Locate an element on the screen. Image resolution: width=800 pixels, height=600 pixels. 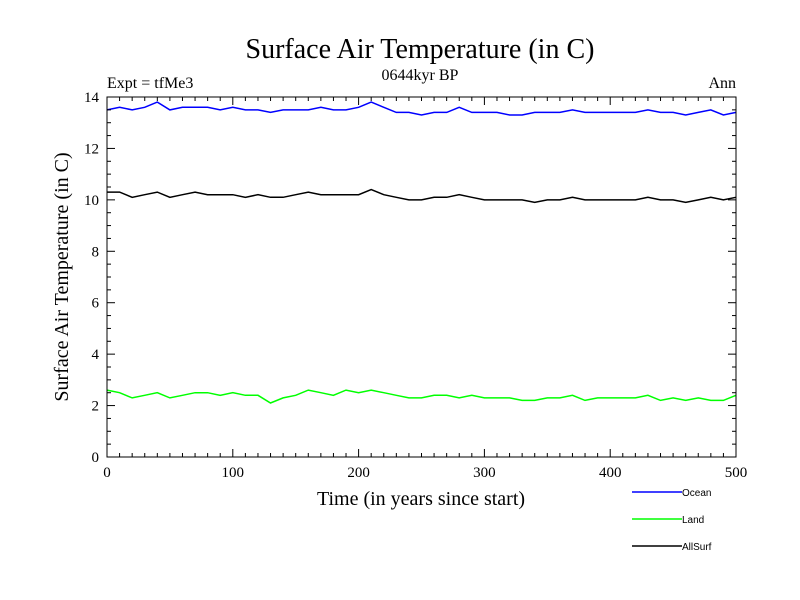
x-tick-label: 100 is located at coordinates (233, 473).